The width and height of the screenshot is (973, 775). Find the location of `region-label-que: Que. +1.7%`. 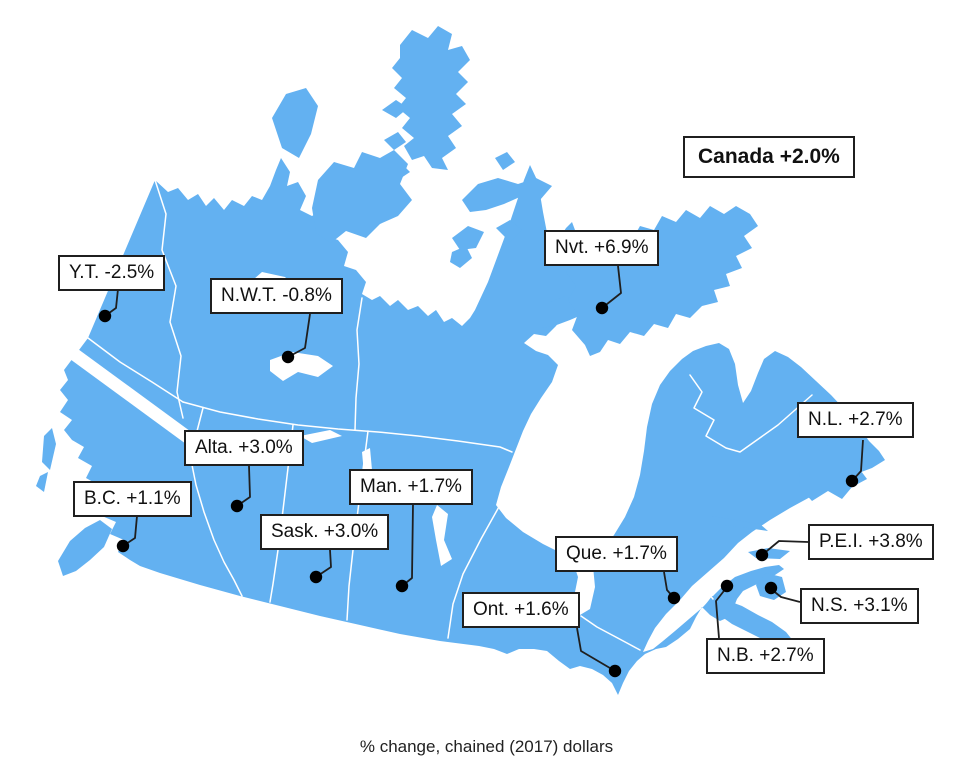

region-label-que: Que. +1.7% is located at coordinates (616, 554).